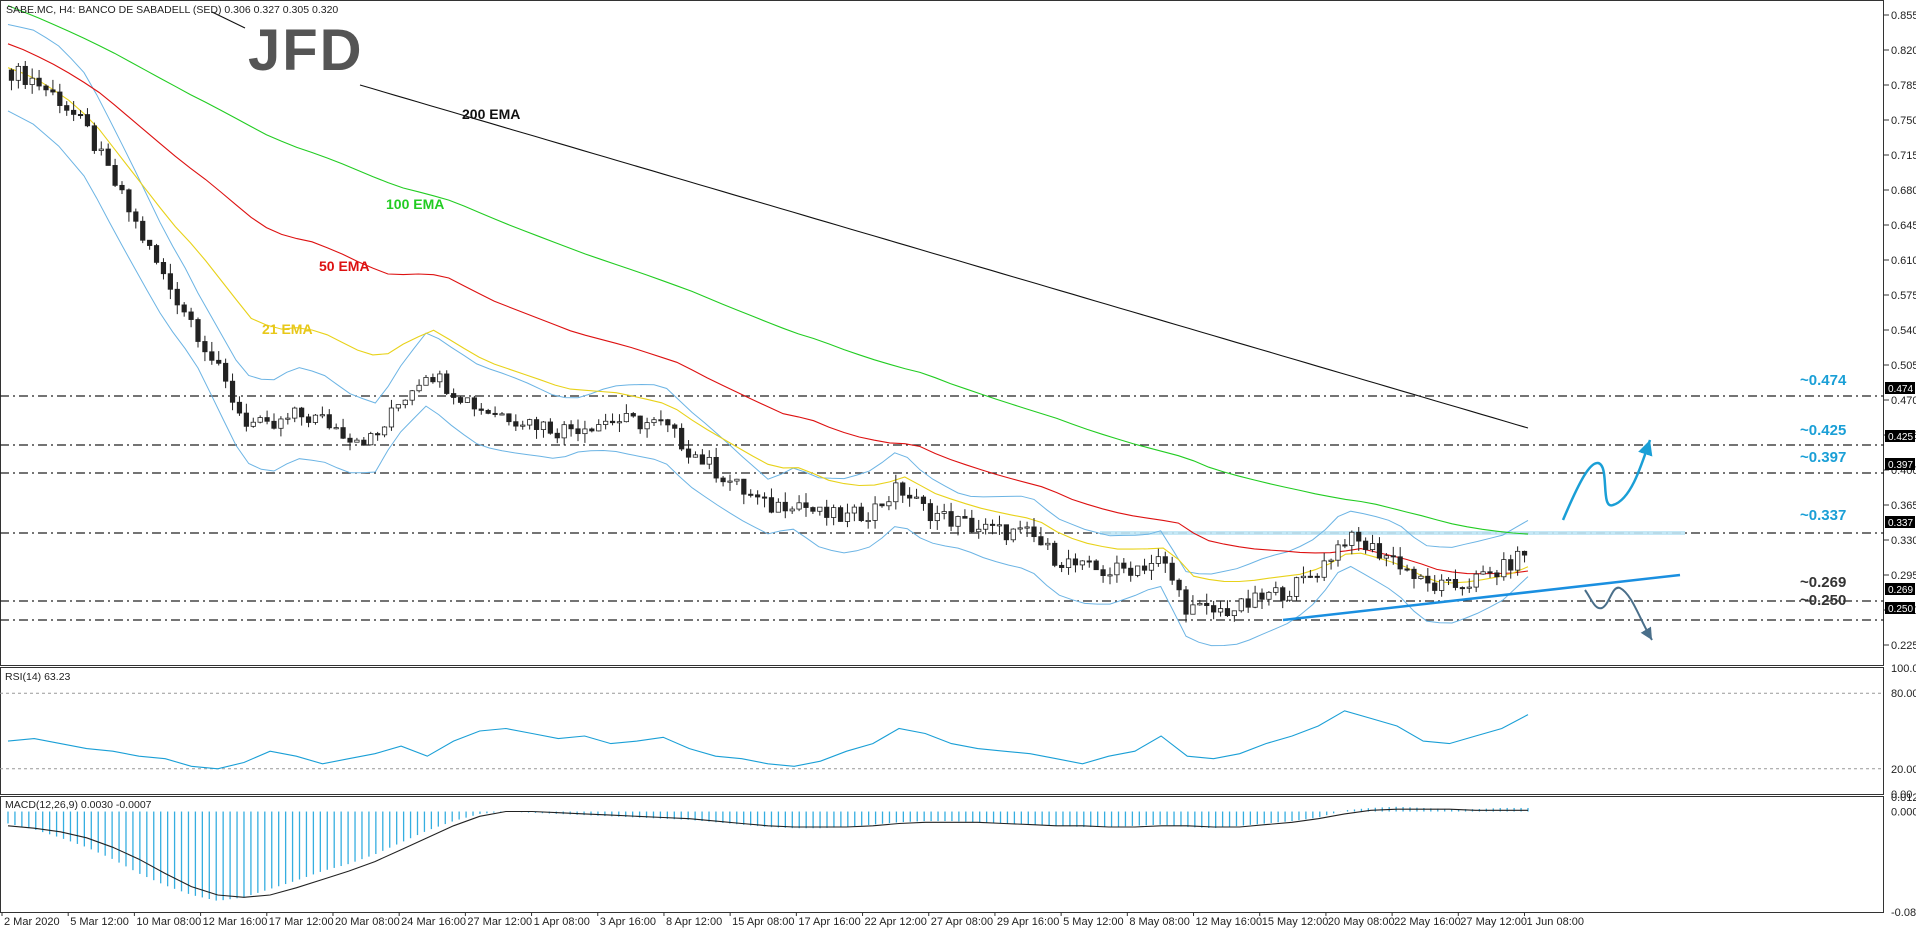 This screenshot has width=1916, height=933. I want to click on time-tick-label: 5 Mar 12:00, so click(99, 922).